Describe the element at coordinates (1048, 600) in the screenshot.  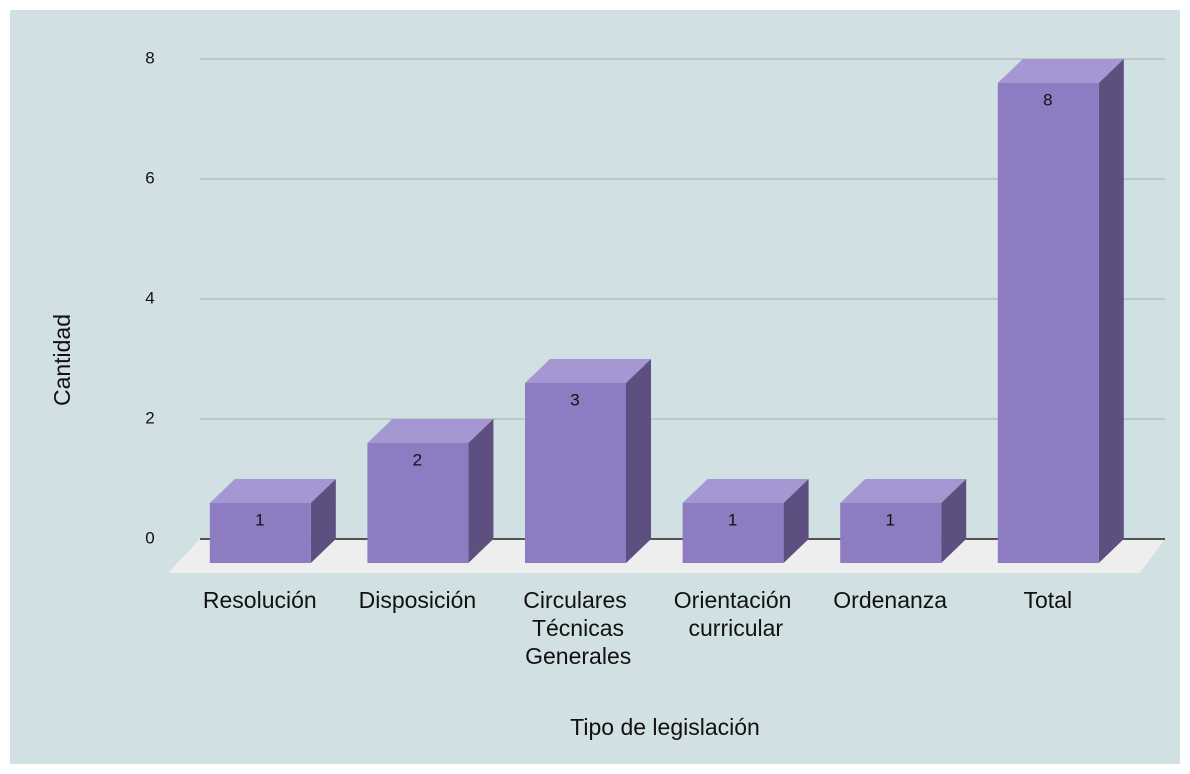
I see `x-tick-label: Total` at that location.